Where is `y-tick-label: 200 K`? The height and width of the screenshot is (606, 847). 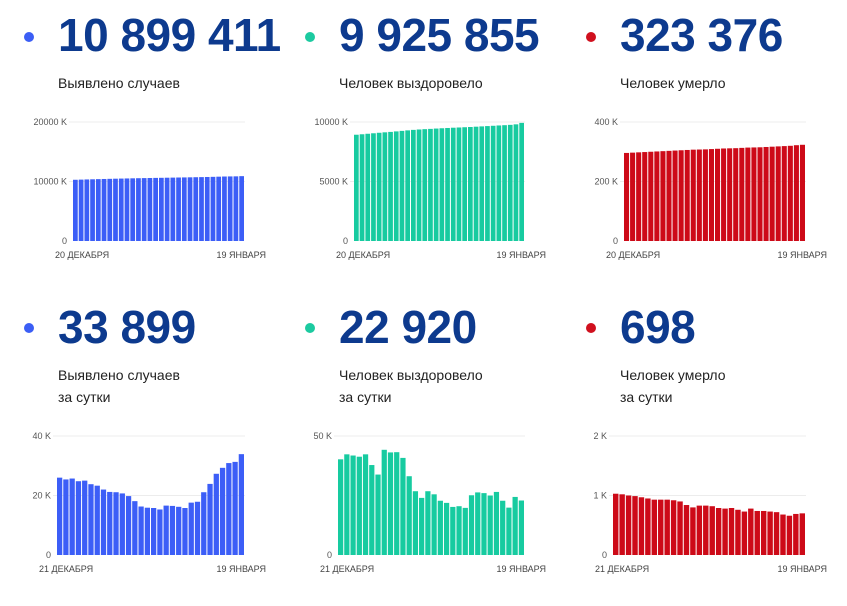
y-tick-label: 200 K is located at coordinates (606, 182).